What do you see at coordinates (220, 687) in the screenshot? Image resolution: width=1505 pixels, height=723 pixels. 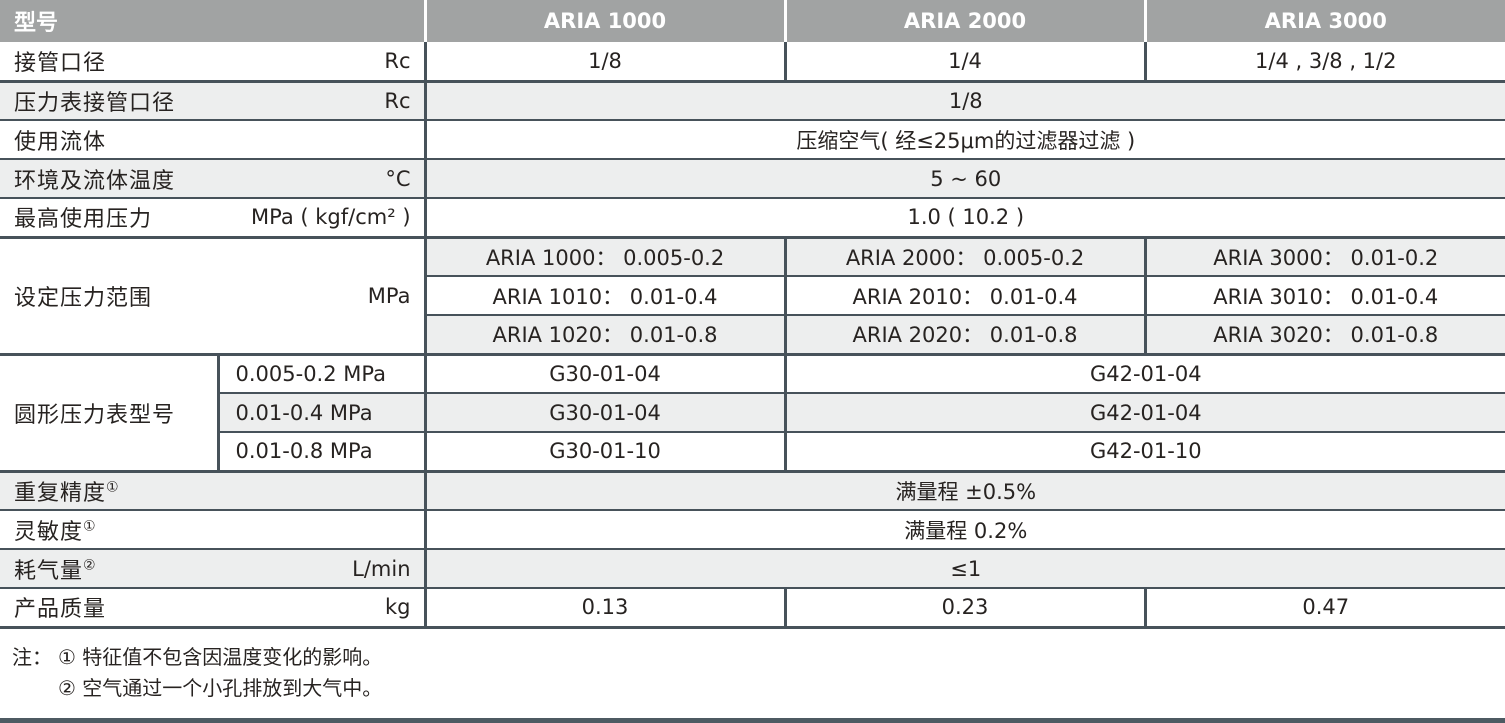 I see `footnote-text-2: ② 空气通过一个小孔排放到大气中。` at bounding box center [220, 687].